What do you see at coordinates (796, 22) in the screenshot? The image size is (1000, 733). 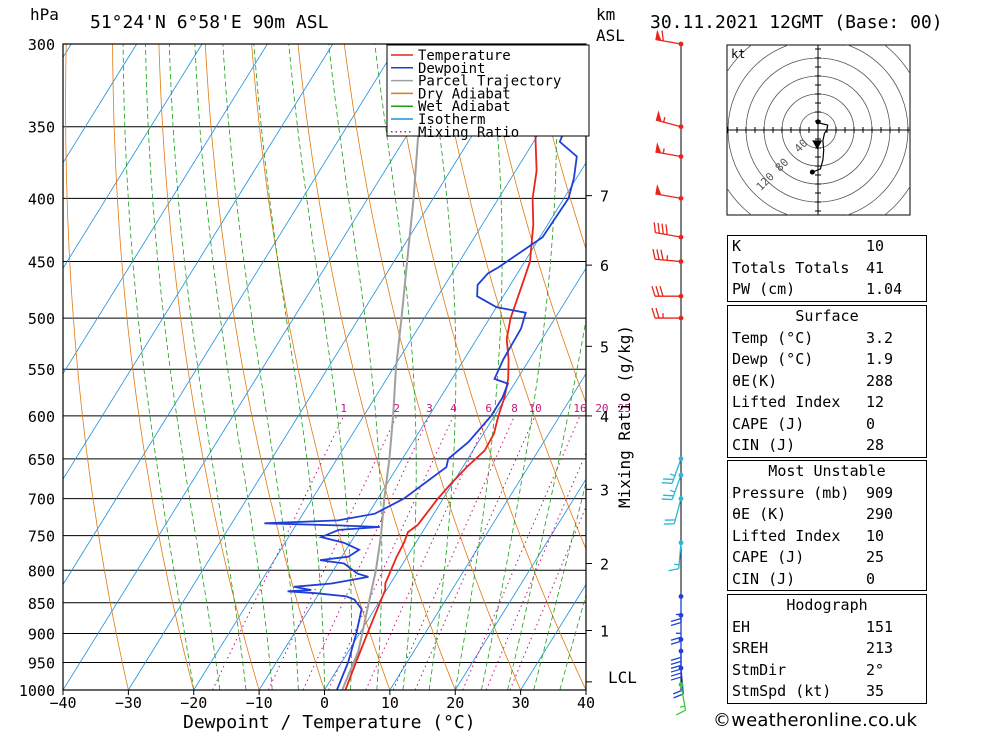 I see `datetime-title: 30.11.2021 12GMT (Base: 00)` at bounding box center [796, 22].